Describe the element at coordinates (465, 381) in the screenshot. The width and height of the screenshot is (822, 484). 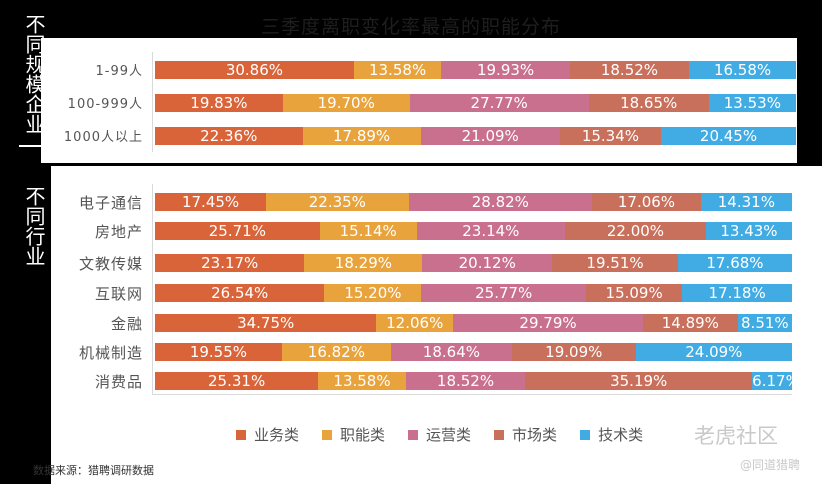
I see `bar-segment-运营类: 18.52%` at that location.